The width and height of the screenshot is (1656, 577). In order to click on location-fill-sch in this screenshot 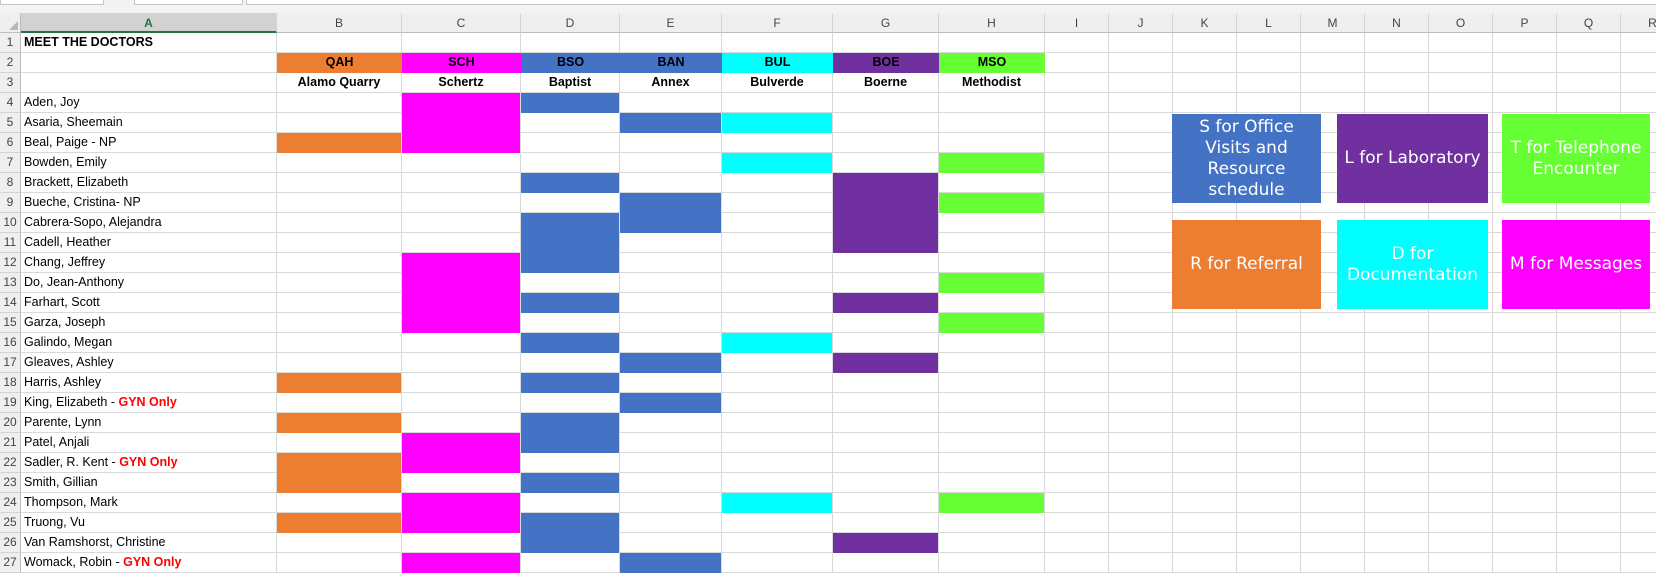, I will do `click(461, 283)`.